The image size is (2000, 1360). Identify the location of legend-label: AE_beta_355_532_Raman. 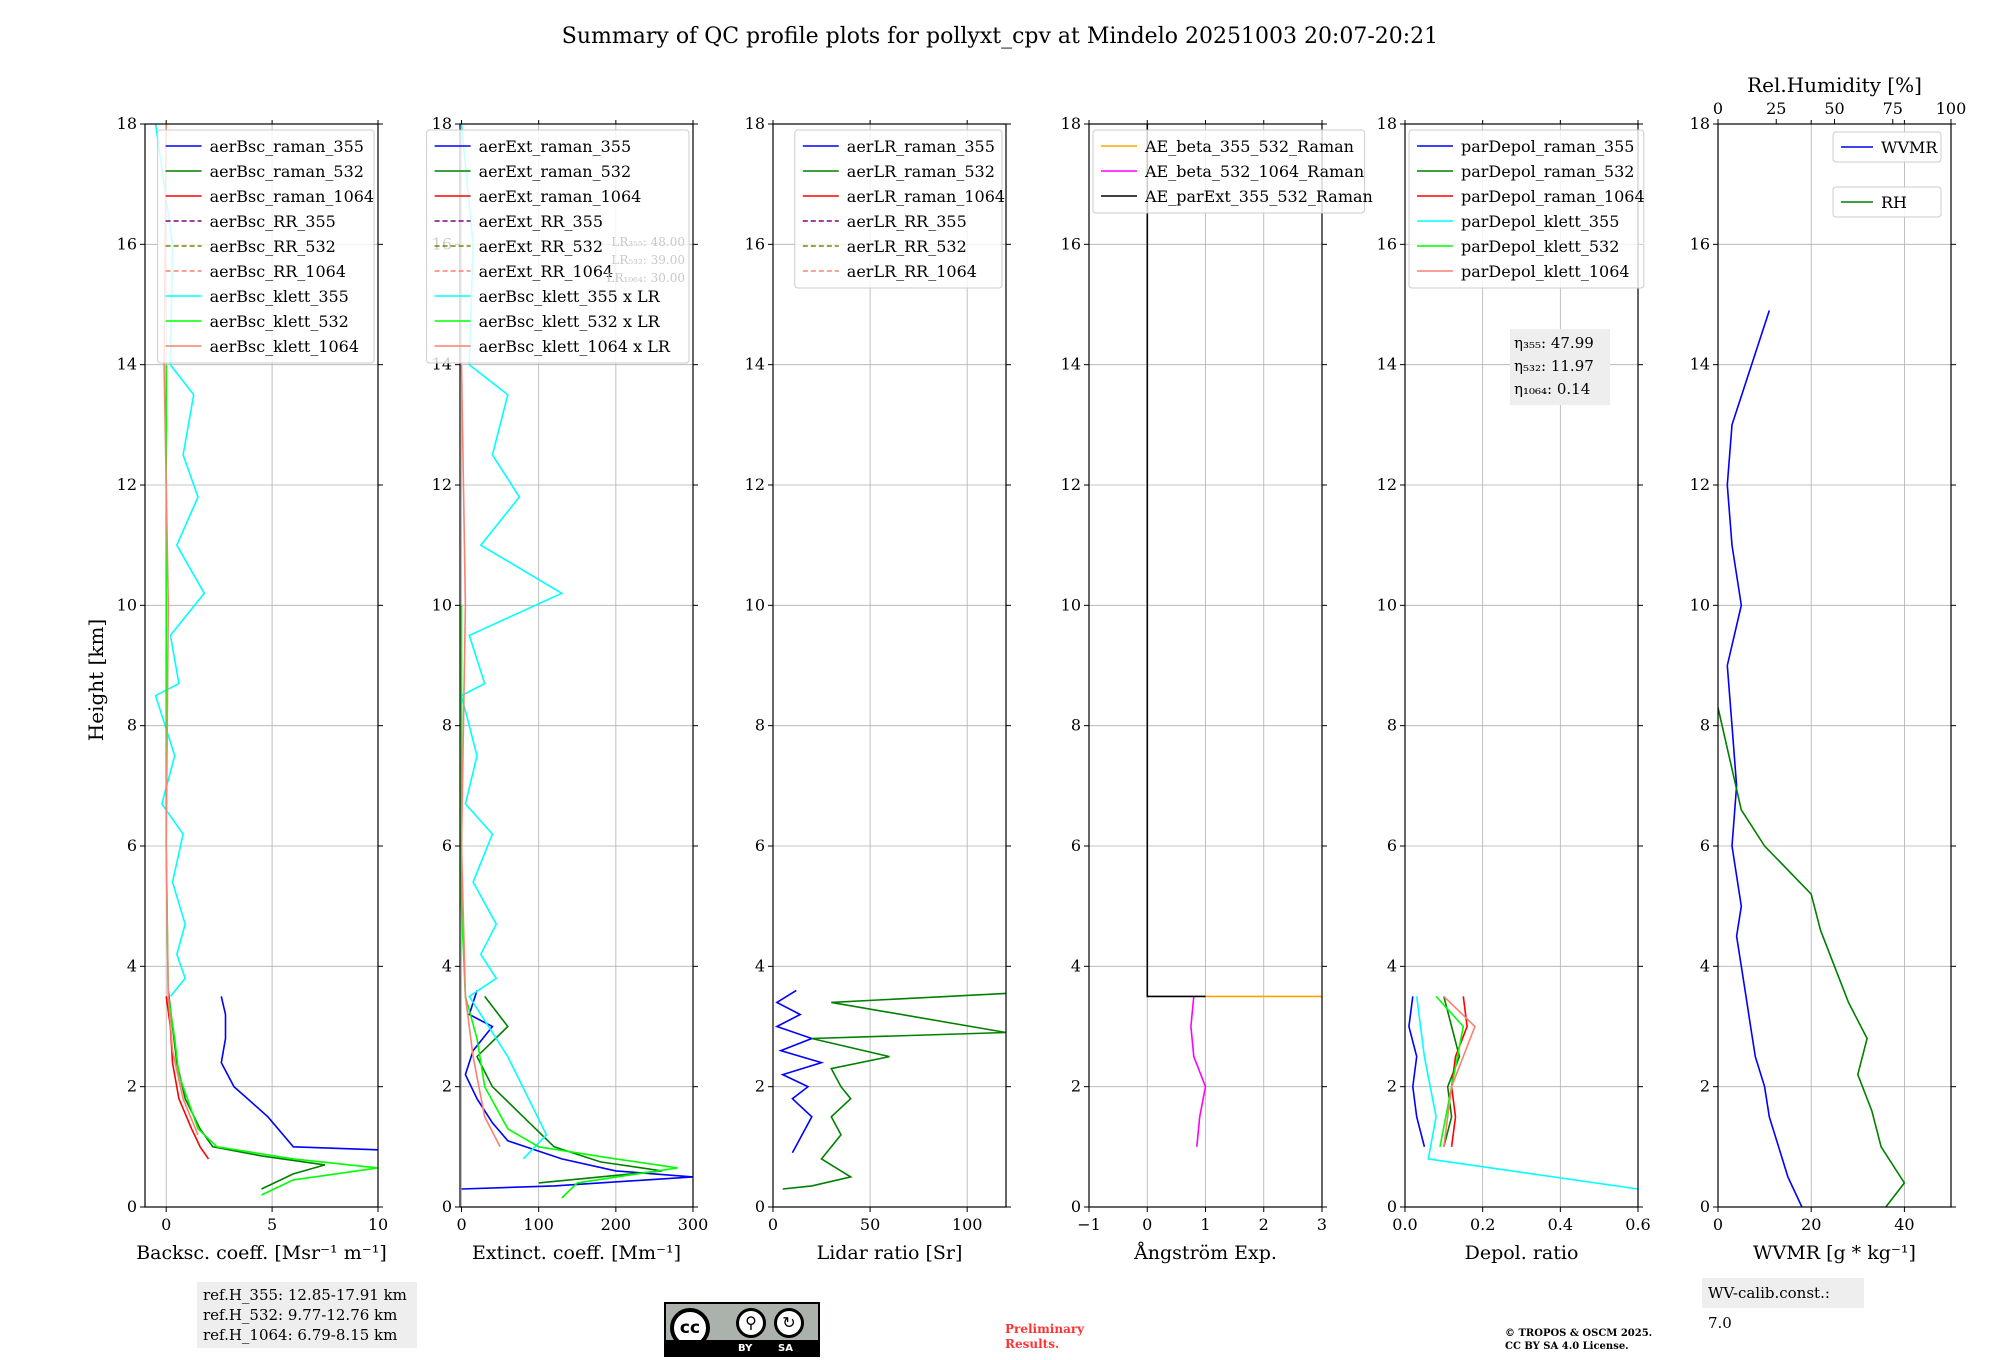
(1249, 146).